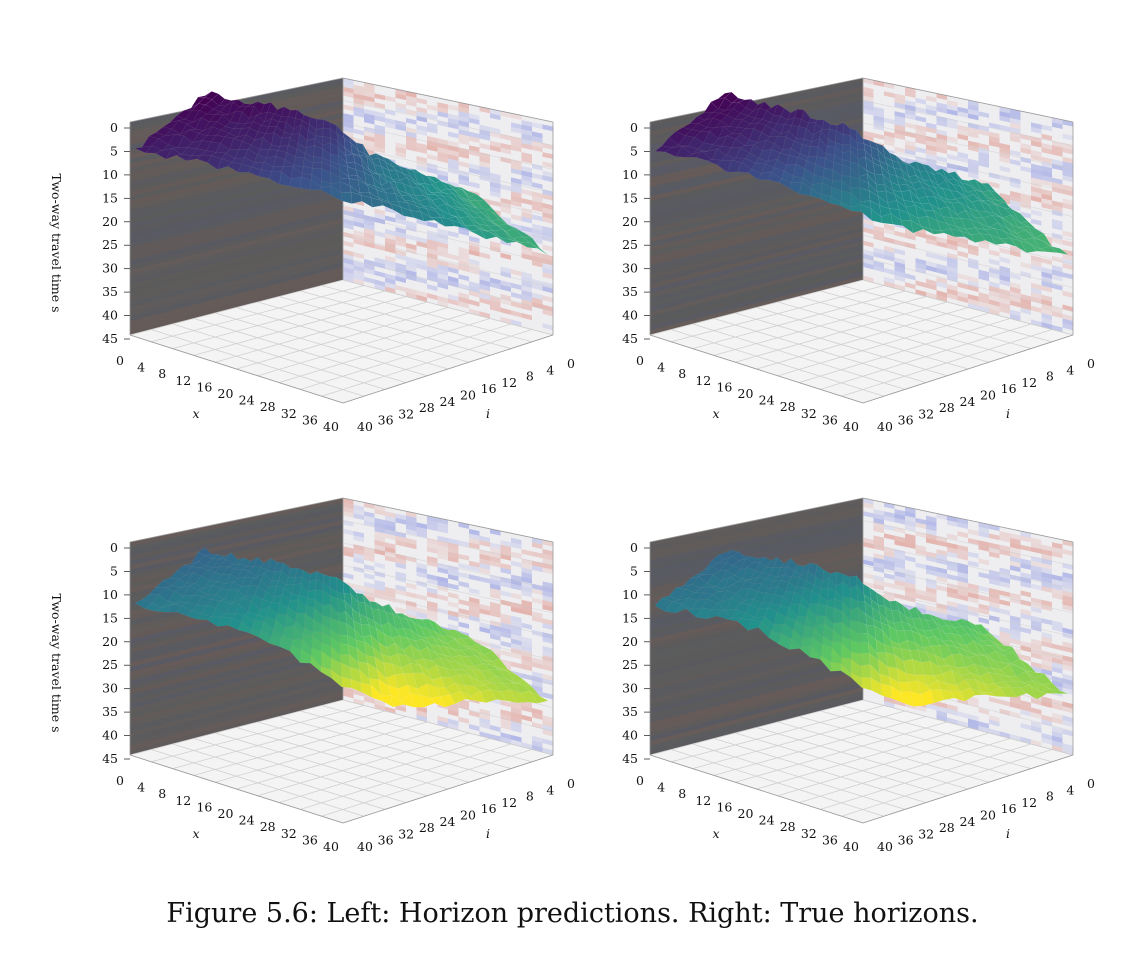  Describe the element at coordinates (310, 839) in the screenshot. I see `x-tick-label: 36` at that location.